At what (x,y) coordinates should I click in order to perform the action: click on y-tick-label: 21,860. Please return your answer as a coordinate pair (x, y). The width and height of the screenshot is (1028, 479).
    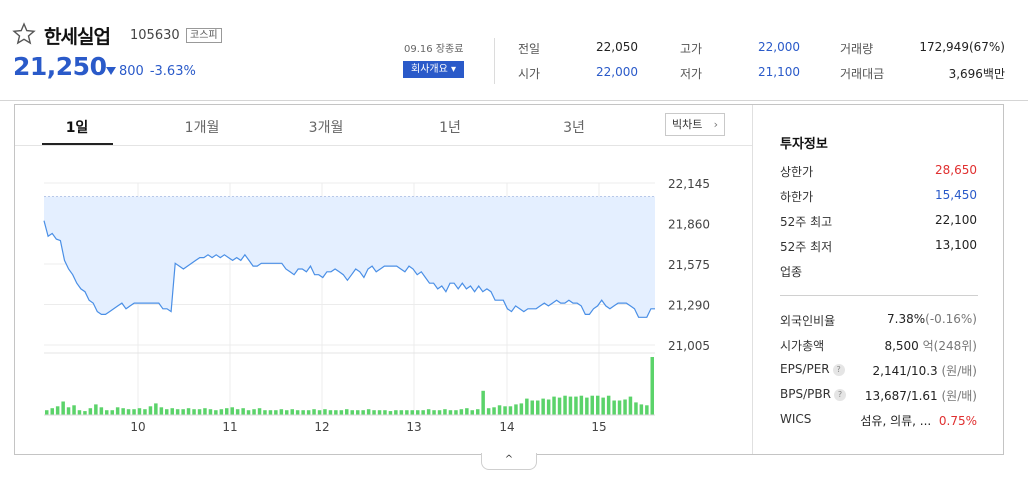
    Looking at the image, I should click on (689, 225).